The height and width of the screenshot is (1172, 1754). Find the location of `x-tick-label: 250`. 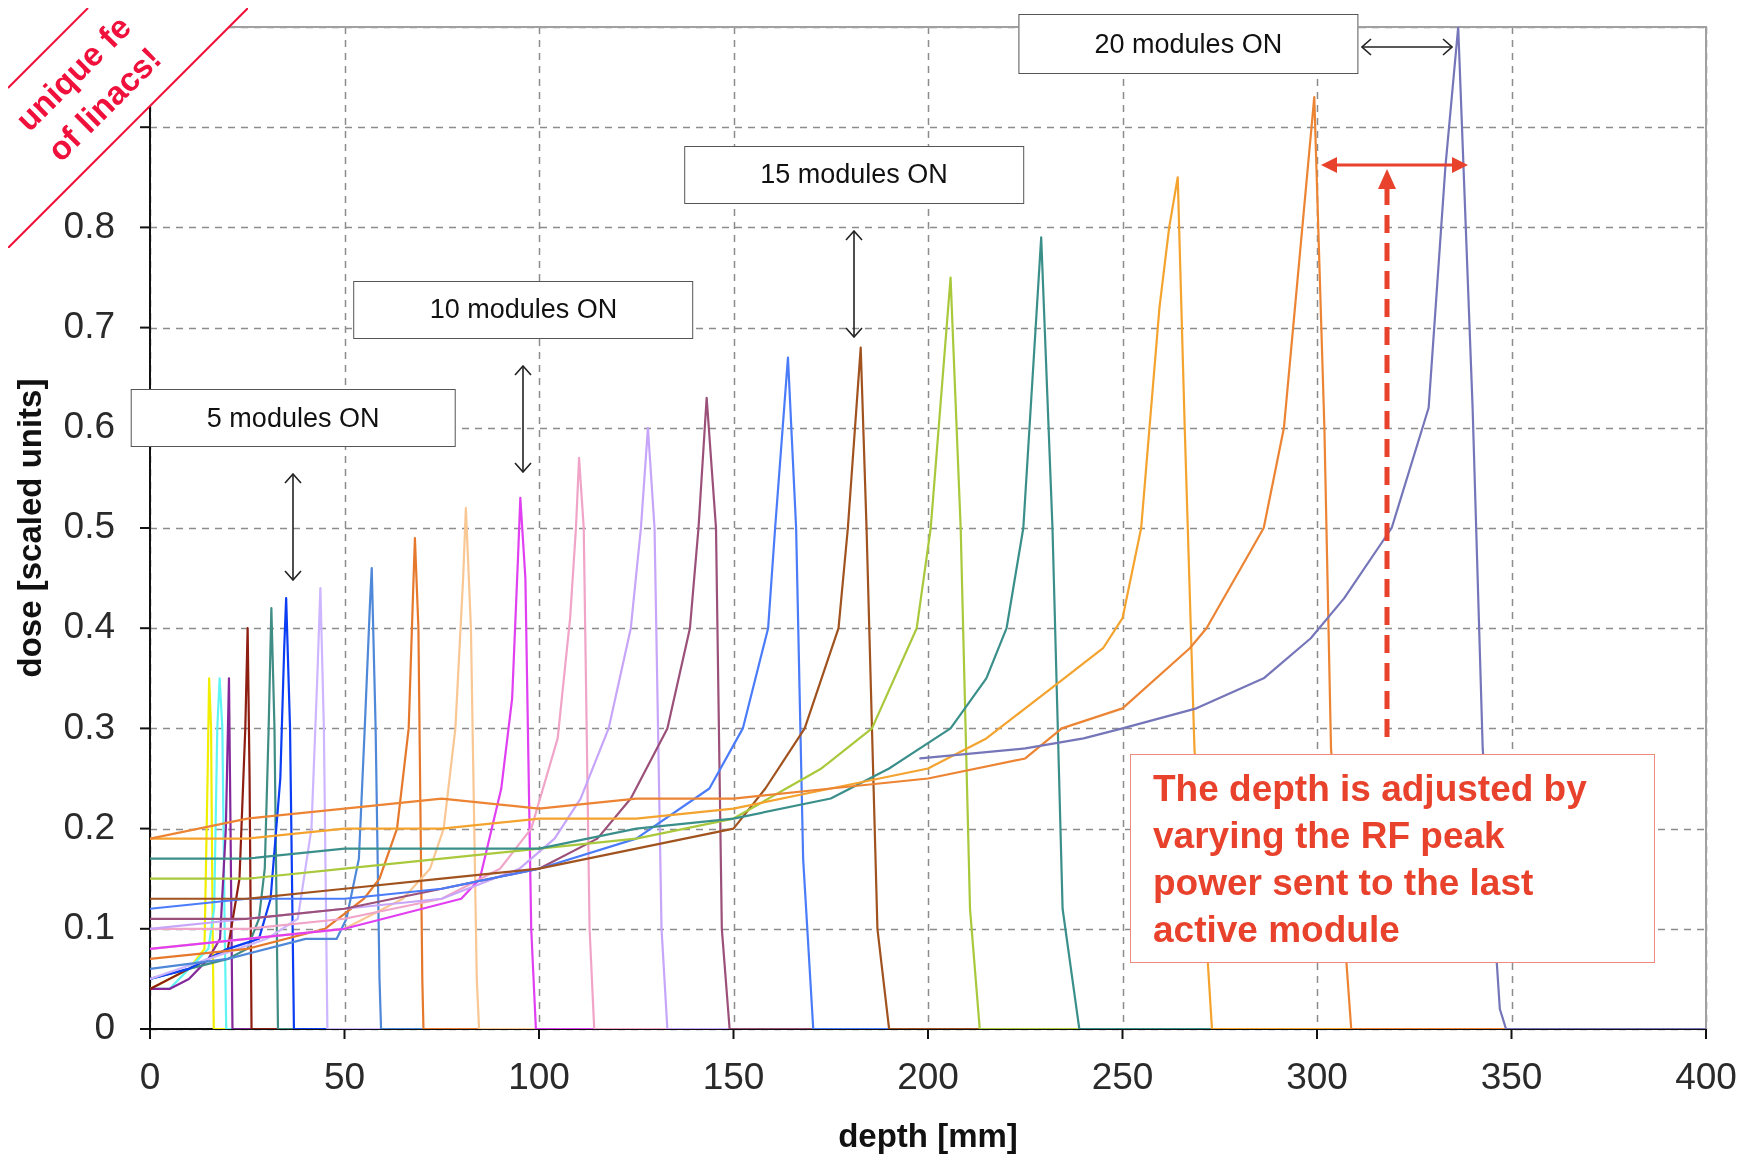

x-tick-label: 250 is located at coordinates (1122, 1077).